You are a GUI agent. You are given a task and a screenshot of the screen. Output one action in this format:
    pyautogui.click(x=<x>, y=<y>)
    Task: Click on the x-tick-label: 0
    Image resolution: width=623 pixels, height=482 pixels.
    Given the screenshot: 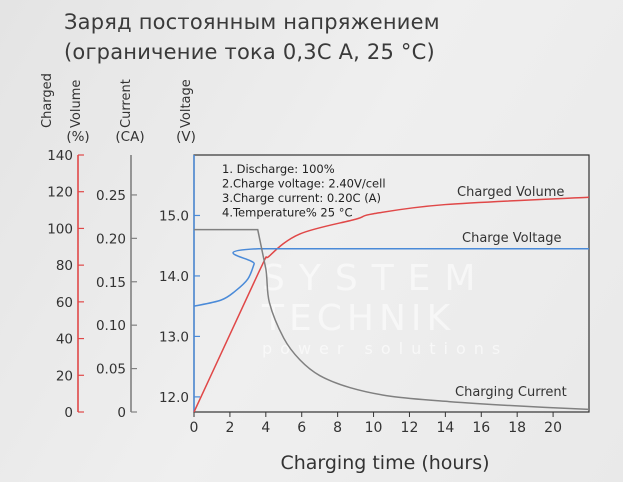 What is the action you would take?
    pyautogui.click(x=194, y=428)
    